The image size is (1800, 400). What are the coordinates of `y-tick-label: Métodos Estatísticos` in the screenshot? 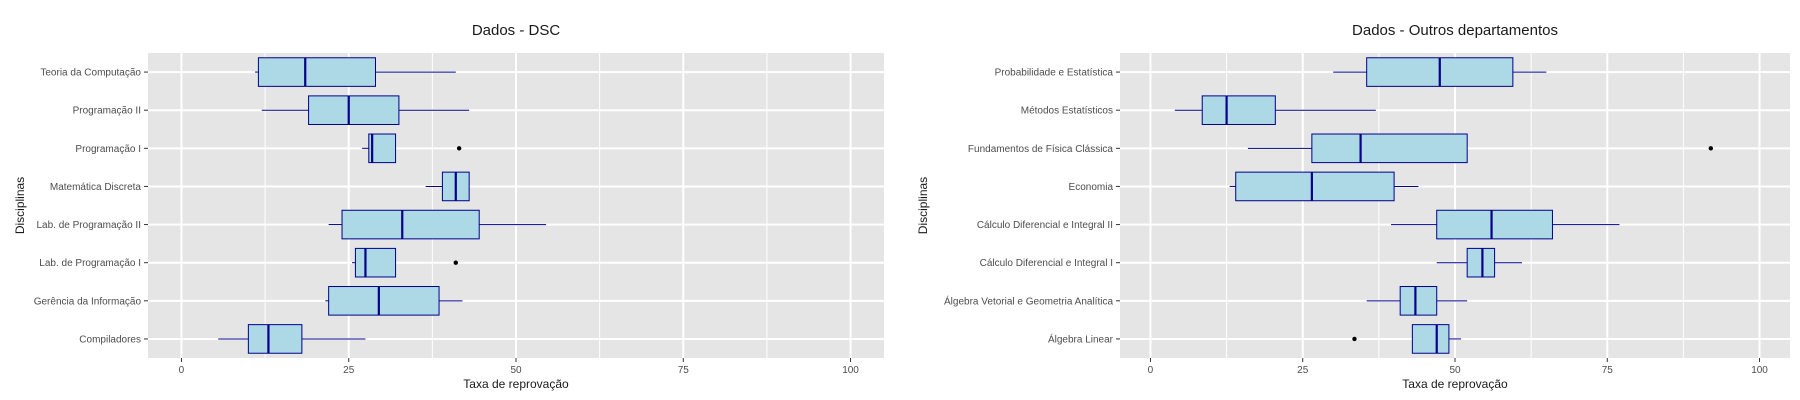 It's located at (1067, 111).